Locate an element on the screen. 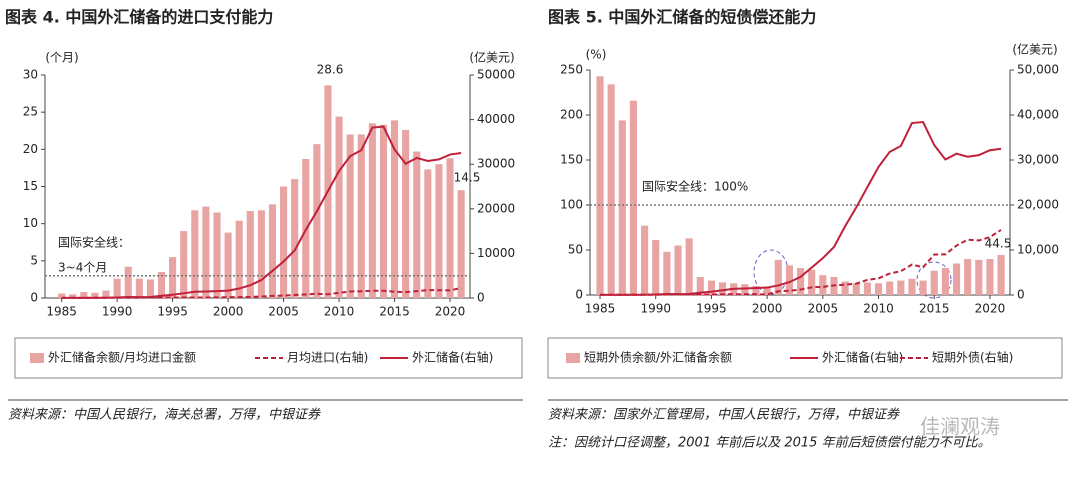  y2-axis-label: (亿美元) is located at coordinates (1034, 49).